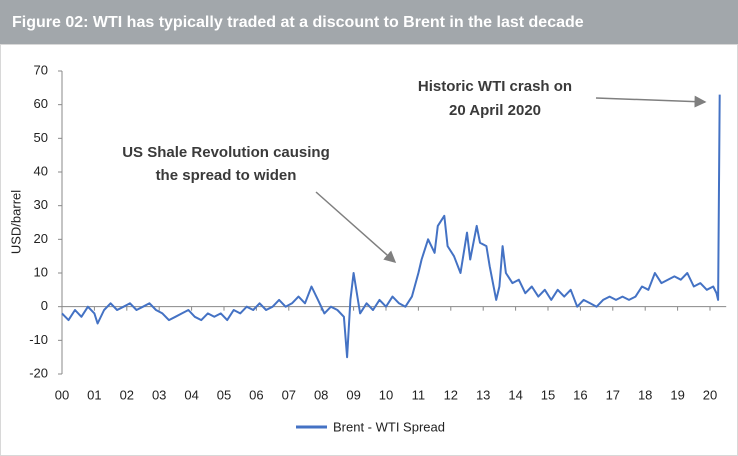  I want to click on y-tick-label: -10, so click(38, 339).